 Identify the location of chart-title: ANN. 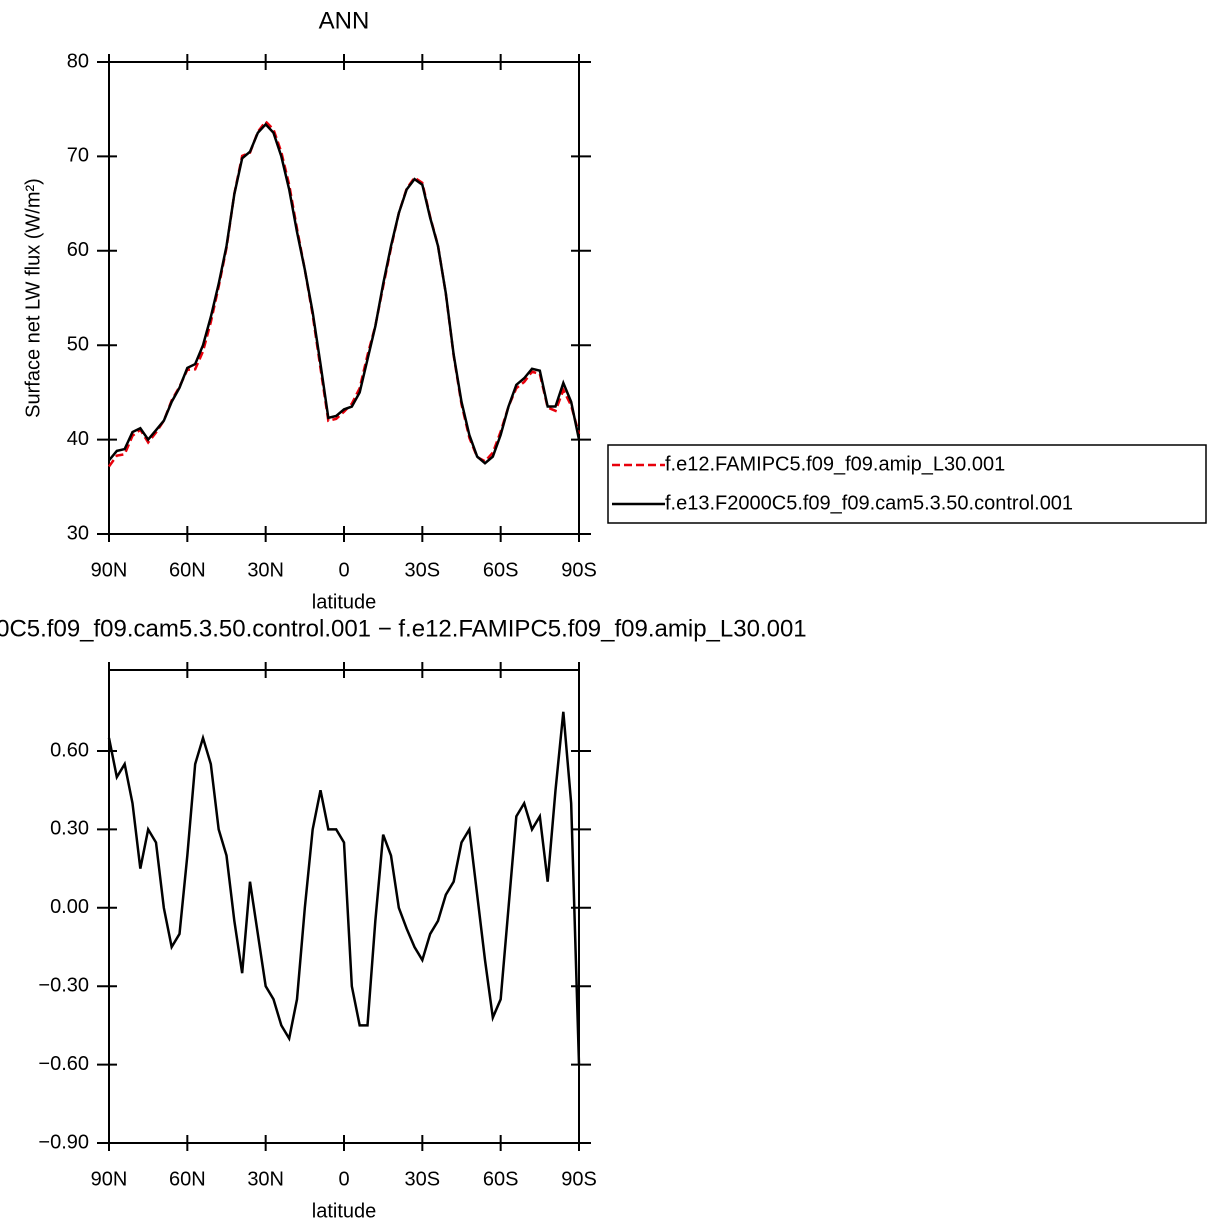
(344, 20).